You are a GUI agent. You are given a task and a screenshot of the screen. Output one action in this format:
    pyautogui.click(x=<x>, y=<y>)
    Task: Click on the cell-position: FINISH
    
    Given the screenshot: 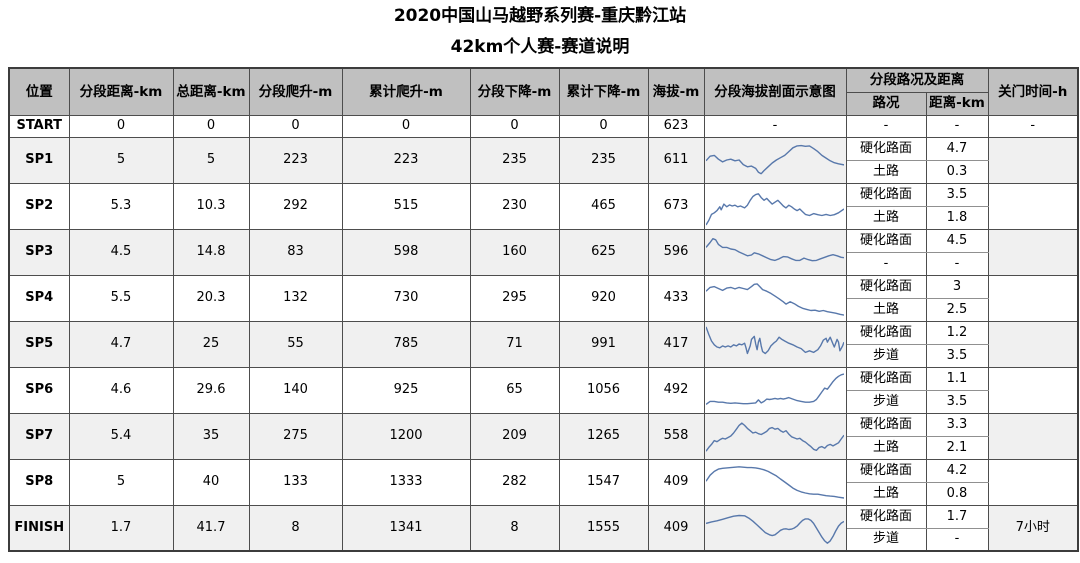 What is the action you would take?
    pyautogui.click(x=39, y=528)
    